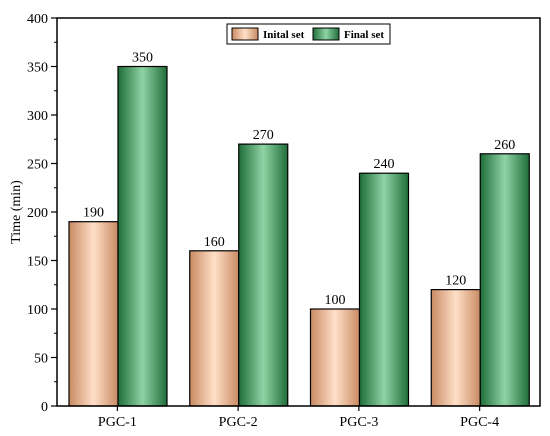  I want to click on data-label: 240, so click(384, 164).